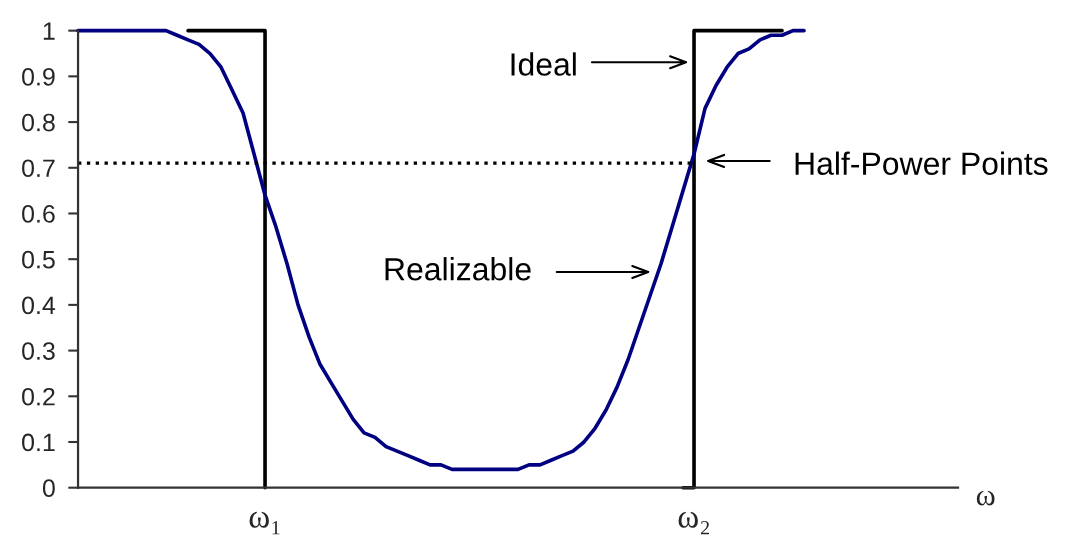 The image size is (1078, 538). I want to click on y-tick-label: 0.4, so click(39, 305).